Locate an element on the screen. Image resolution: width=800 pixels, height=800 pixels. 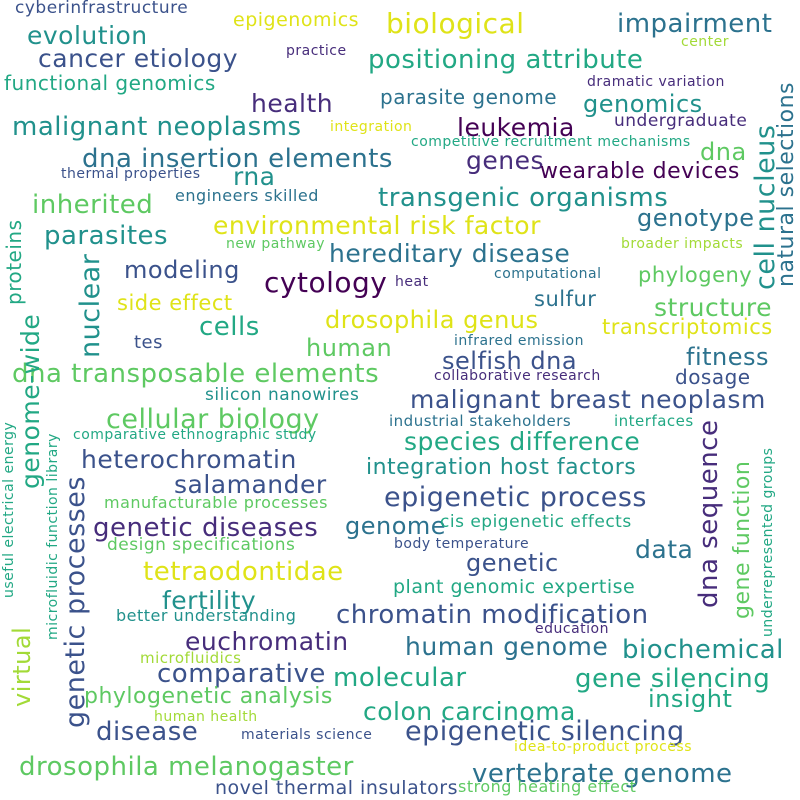
word-salamander: salamander is located at coordinates (250, 484).